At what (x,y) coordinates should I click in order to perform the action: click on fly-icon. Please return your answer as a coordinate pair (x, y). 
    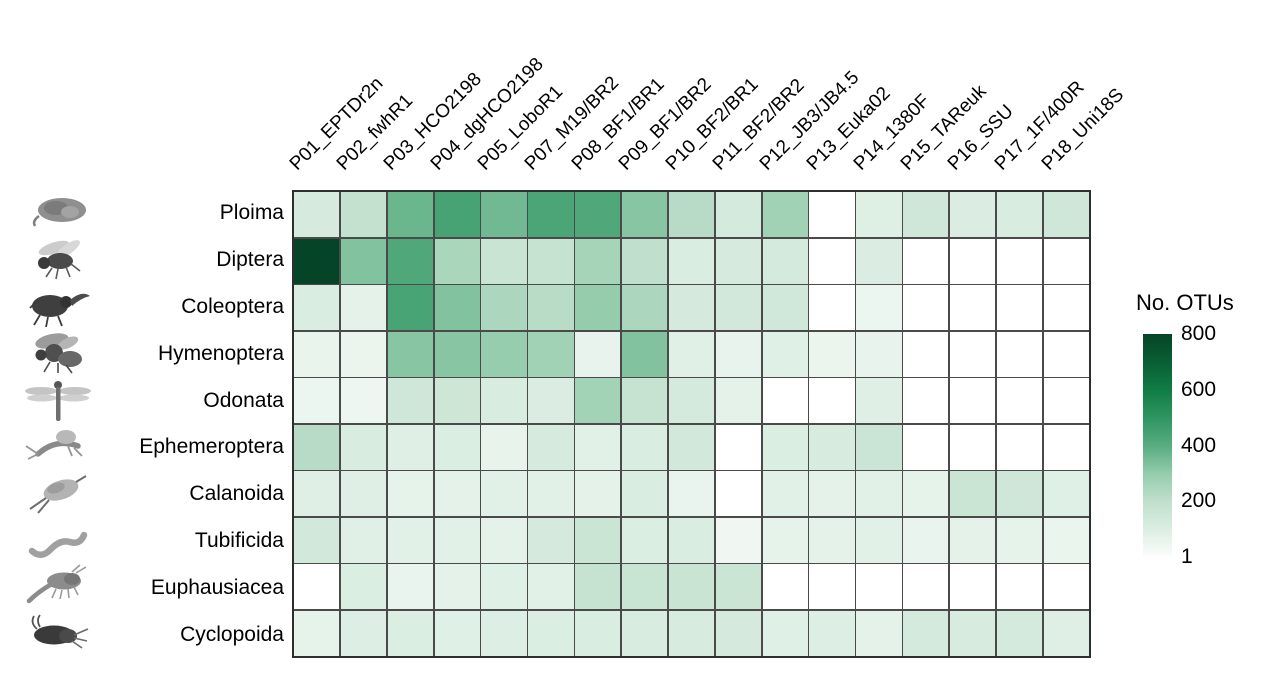
    Looking at the image, I should click on (58, 260).